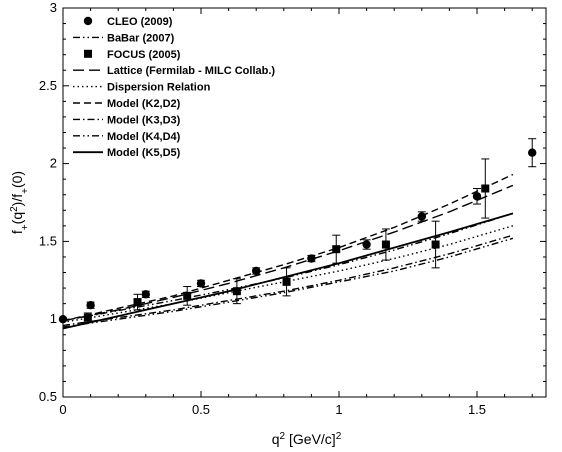 The width and height of the screenshot is (562, 452). What do you see at coordinates (201, 409) in the screenshot?
I see `x-tick-label: 0.5` at bounding box center [201, 409].